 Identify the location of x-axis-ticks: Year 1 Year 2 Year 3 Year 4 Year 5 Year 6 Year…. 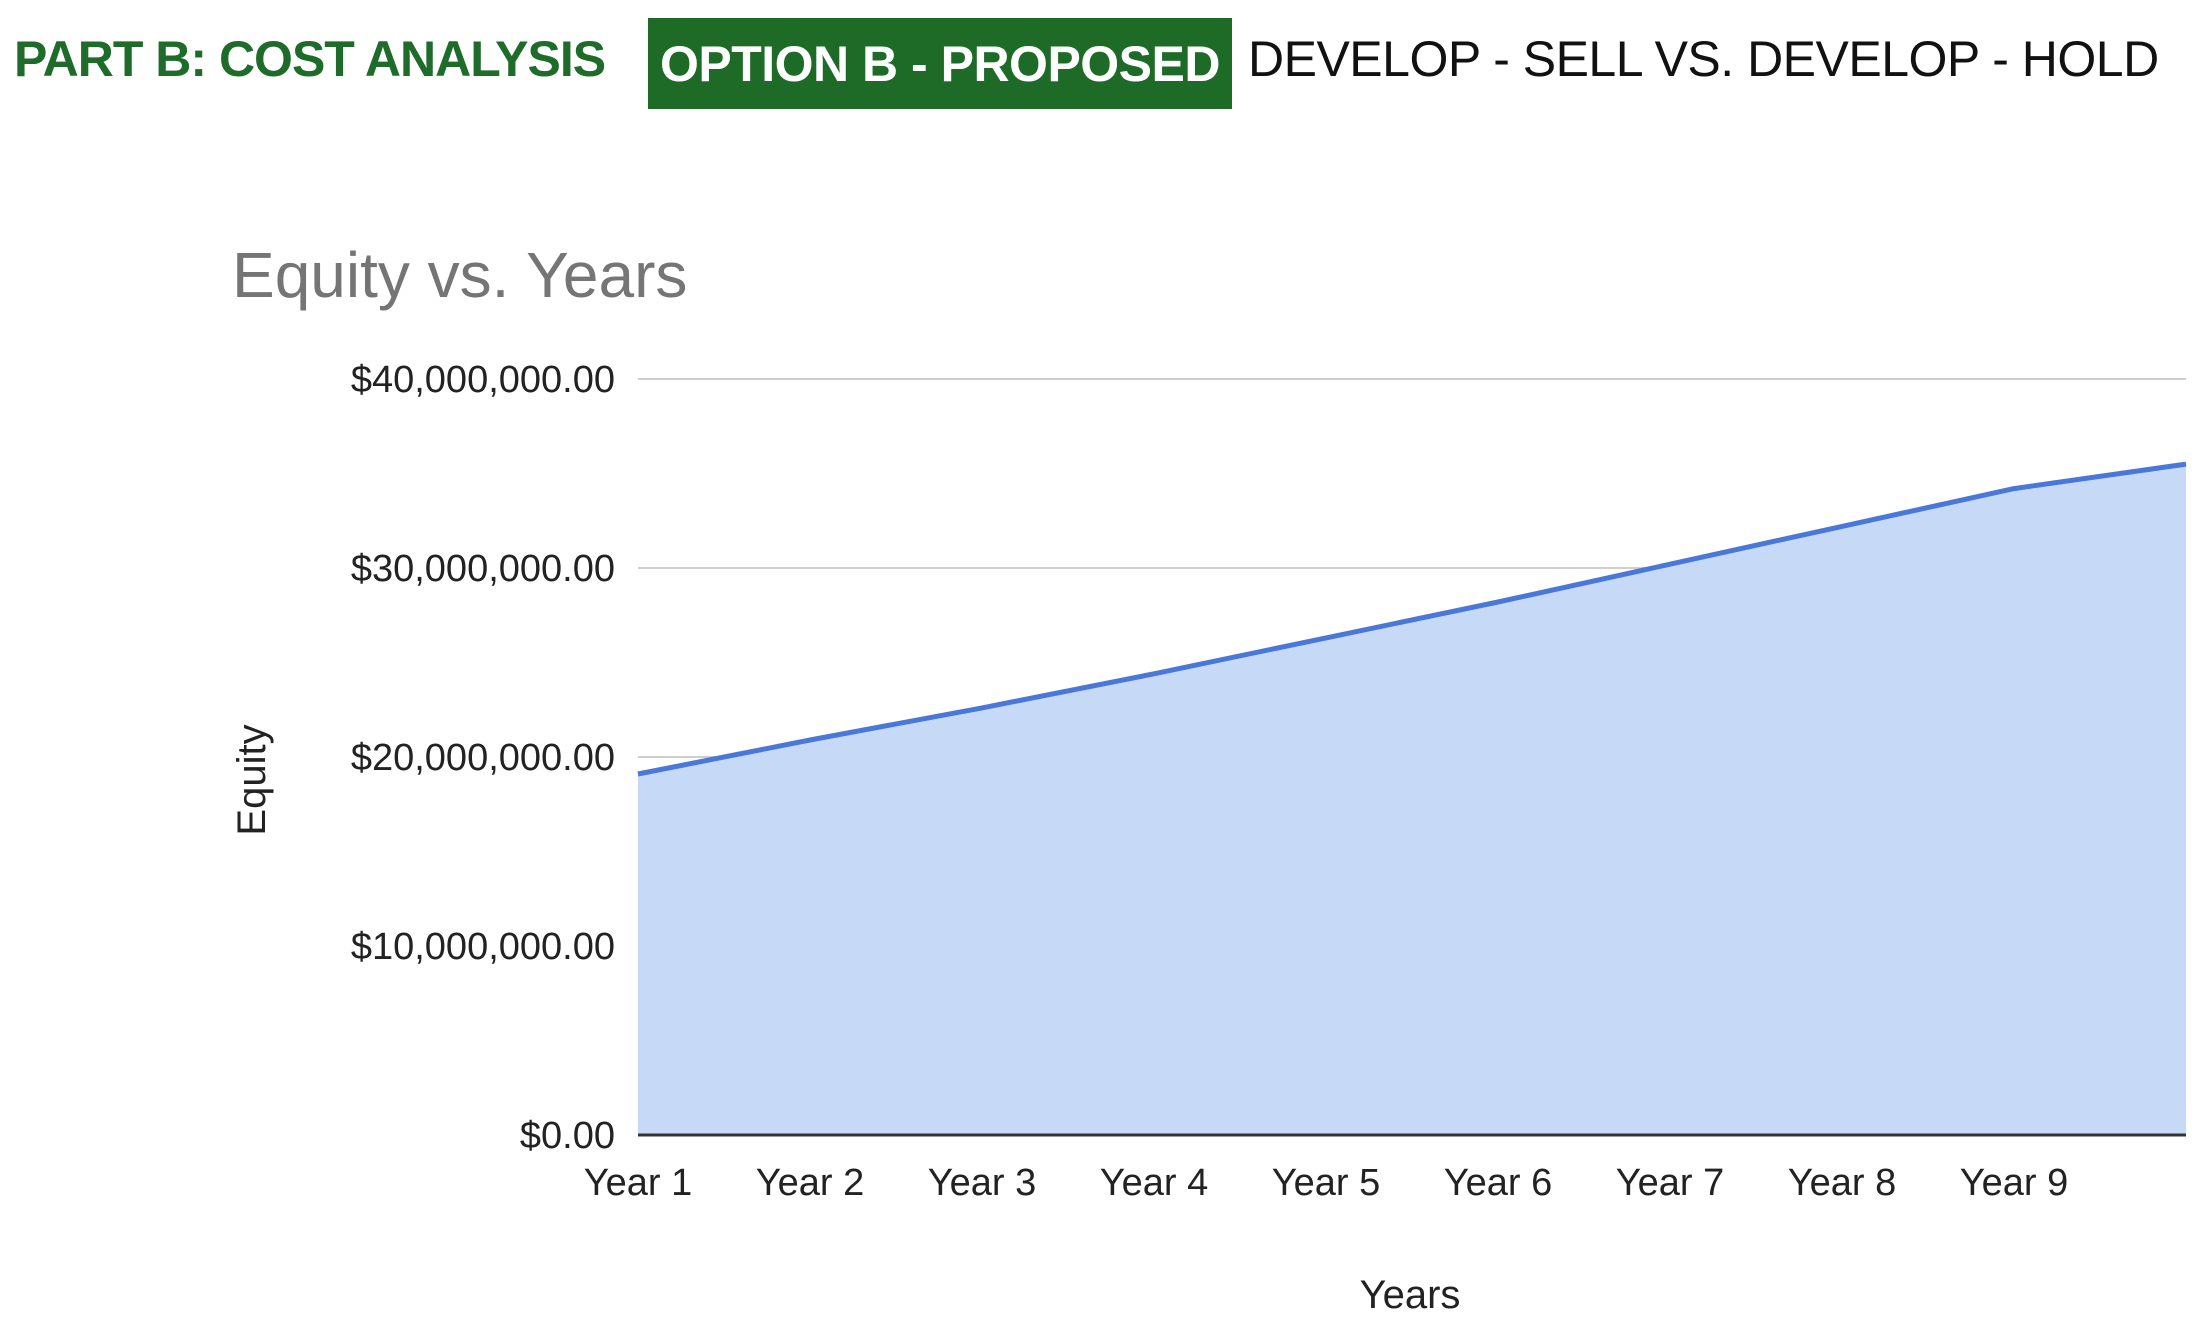
(1326, 1183).